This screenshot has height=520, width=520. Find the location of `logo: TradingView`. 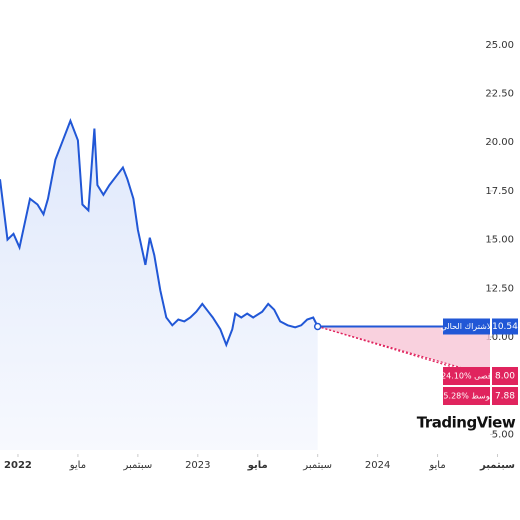

logo: TradingView is located at coordinates (466, 423).